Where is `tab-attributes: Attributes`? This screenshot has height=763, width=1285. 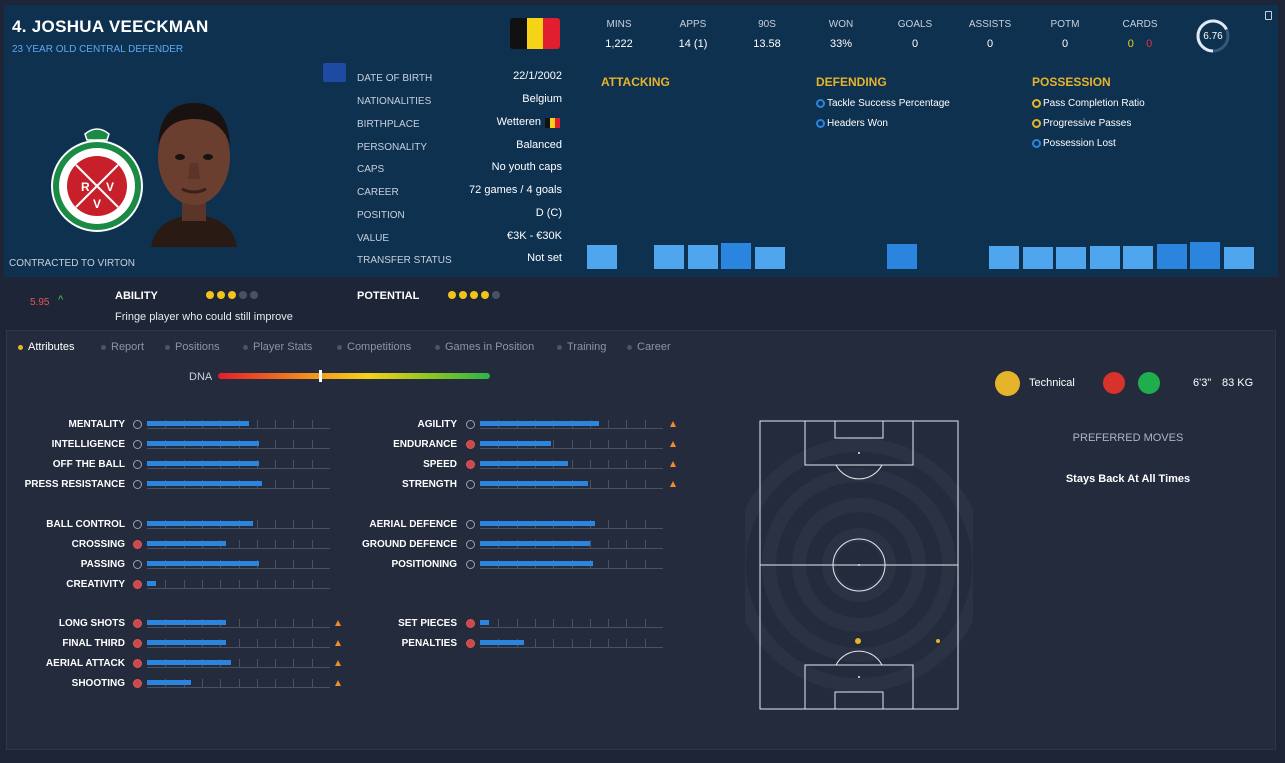
tab-attributes: Attributes is located at coordinates (46, 347).